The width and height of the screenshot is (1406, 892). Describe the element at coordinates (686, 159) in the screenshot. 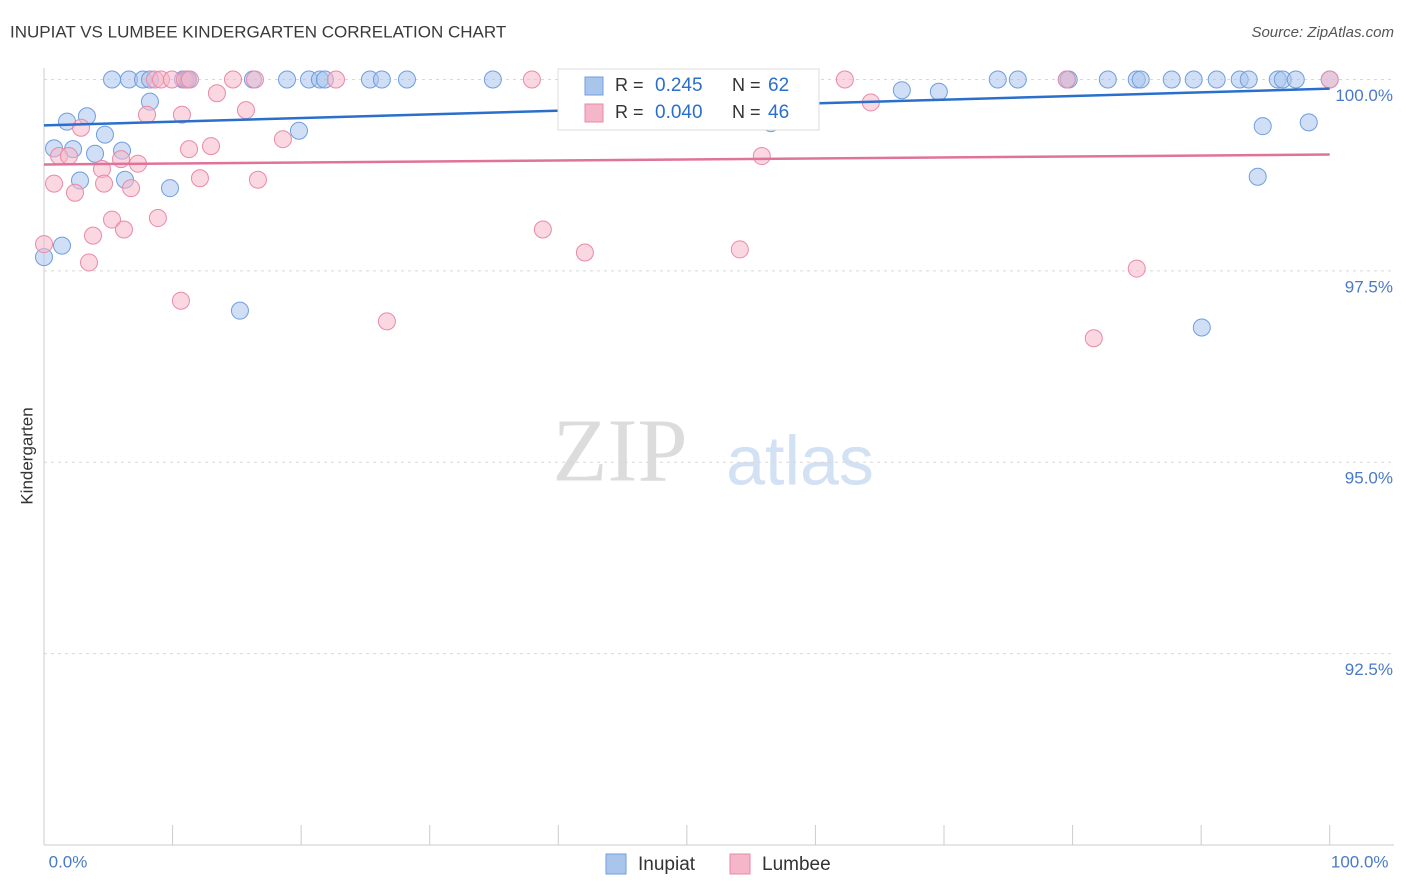

I see `trend-line` at that location.